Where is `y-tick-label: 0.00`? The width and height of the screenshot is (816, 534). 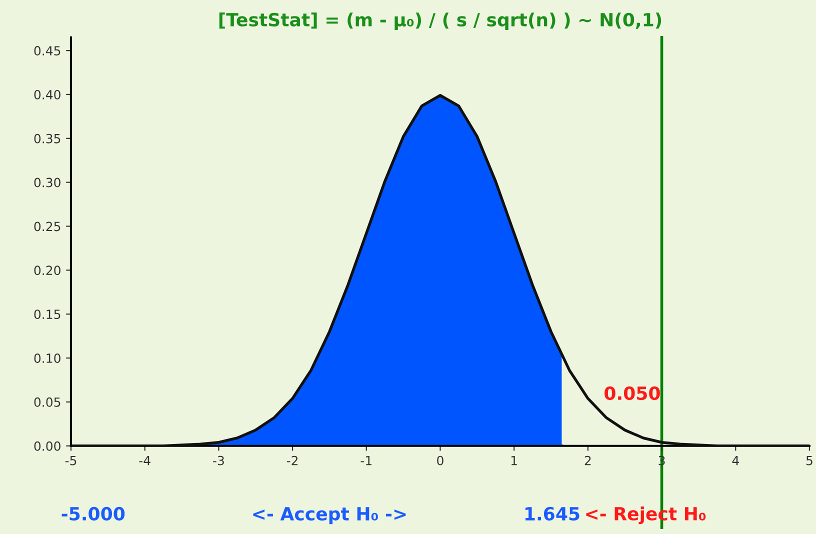 y-tick-label: 0.00 is located at coordinates (47, 446).